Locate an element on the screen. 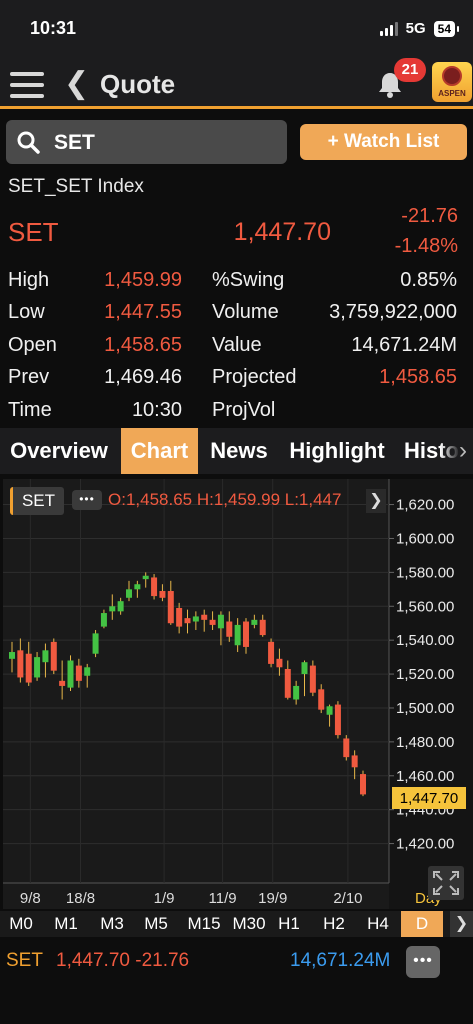  period-m15: M15 is located at coordinates (204, 923).